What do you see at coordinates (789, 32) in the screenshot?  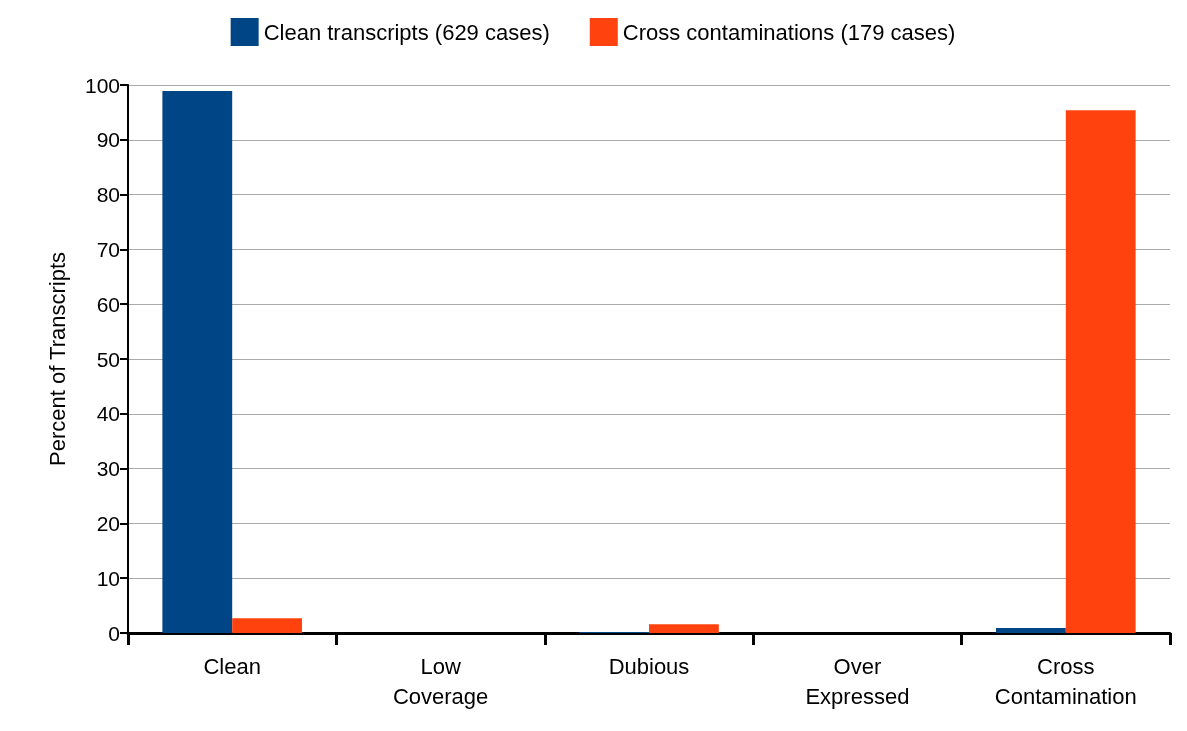 I see `legend-label: Cross contaminations (179 cases)` at bounding box center [789, 32].